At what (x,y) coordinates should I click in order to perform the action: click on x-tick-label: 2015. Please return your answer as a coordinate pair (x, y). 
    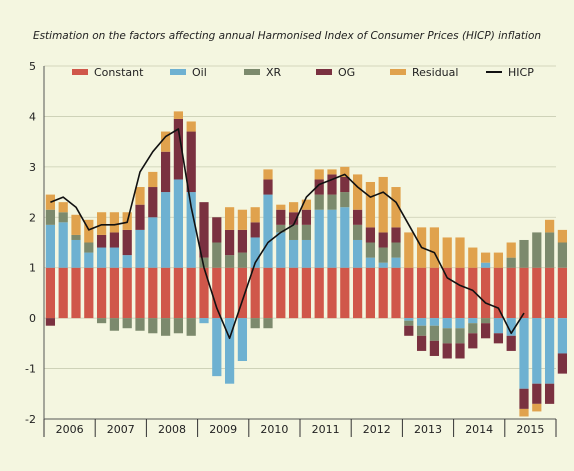
    Looking at the image, I should click on (530, 429).